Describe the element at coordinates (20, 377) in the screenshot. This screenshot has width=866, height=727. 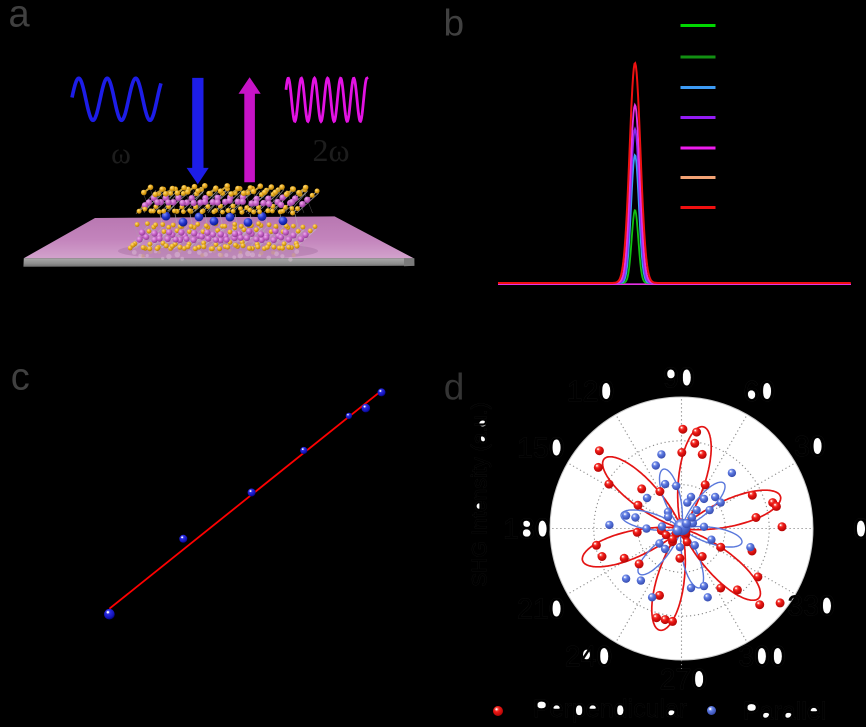
I see `svg-text: c` at that location.